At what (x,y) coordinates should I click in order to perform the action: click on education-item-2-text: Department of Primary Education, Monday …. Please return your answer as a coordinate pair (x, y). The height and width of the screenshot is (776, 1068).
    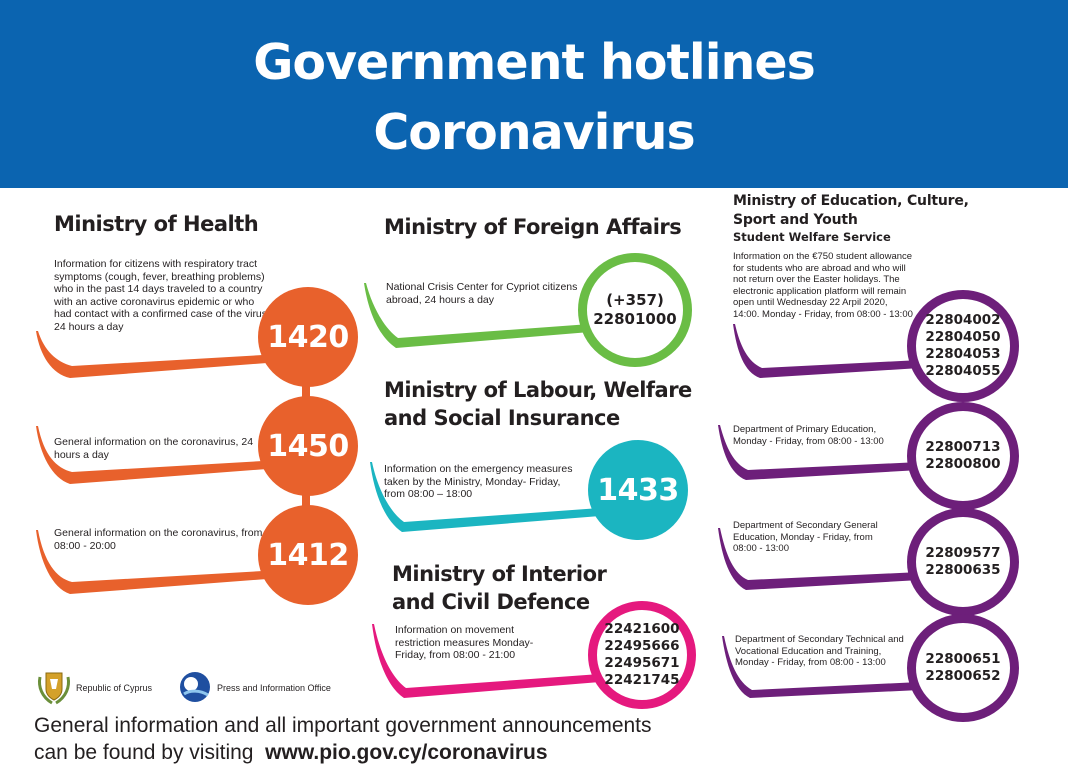
    Looking at the image, I should click on (808, 435).